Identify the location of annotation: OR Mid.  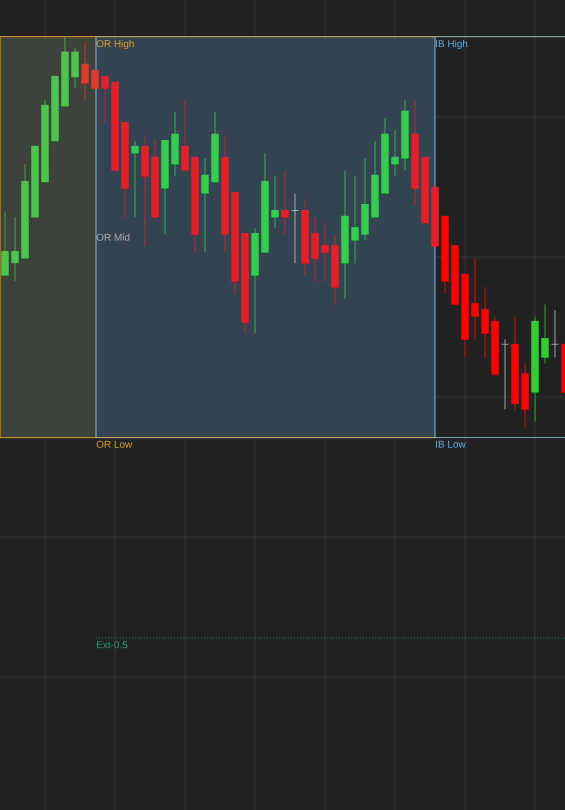
(113, 237).